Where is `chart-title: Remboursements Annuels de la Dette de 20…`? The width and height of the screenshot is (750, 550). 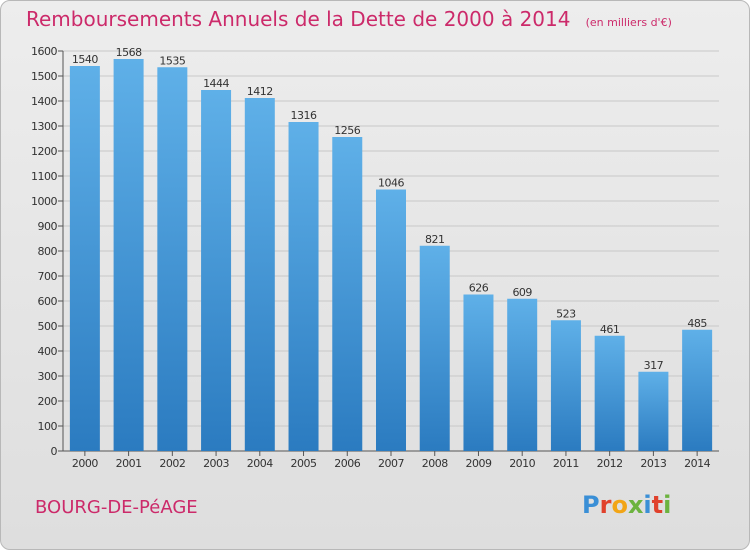
chart-title: Remboursements Annuels de la Dette de 20… is located at coordinates (298, 19).